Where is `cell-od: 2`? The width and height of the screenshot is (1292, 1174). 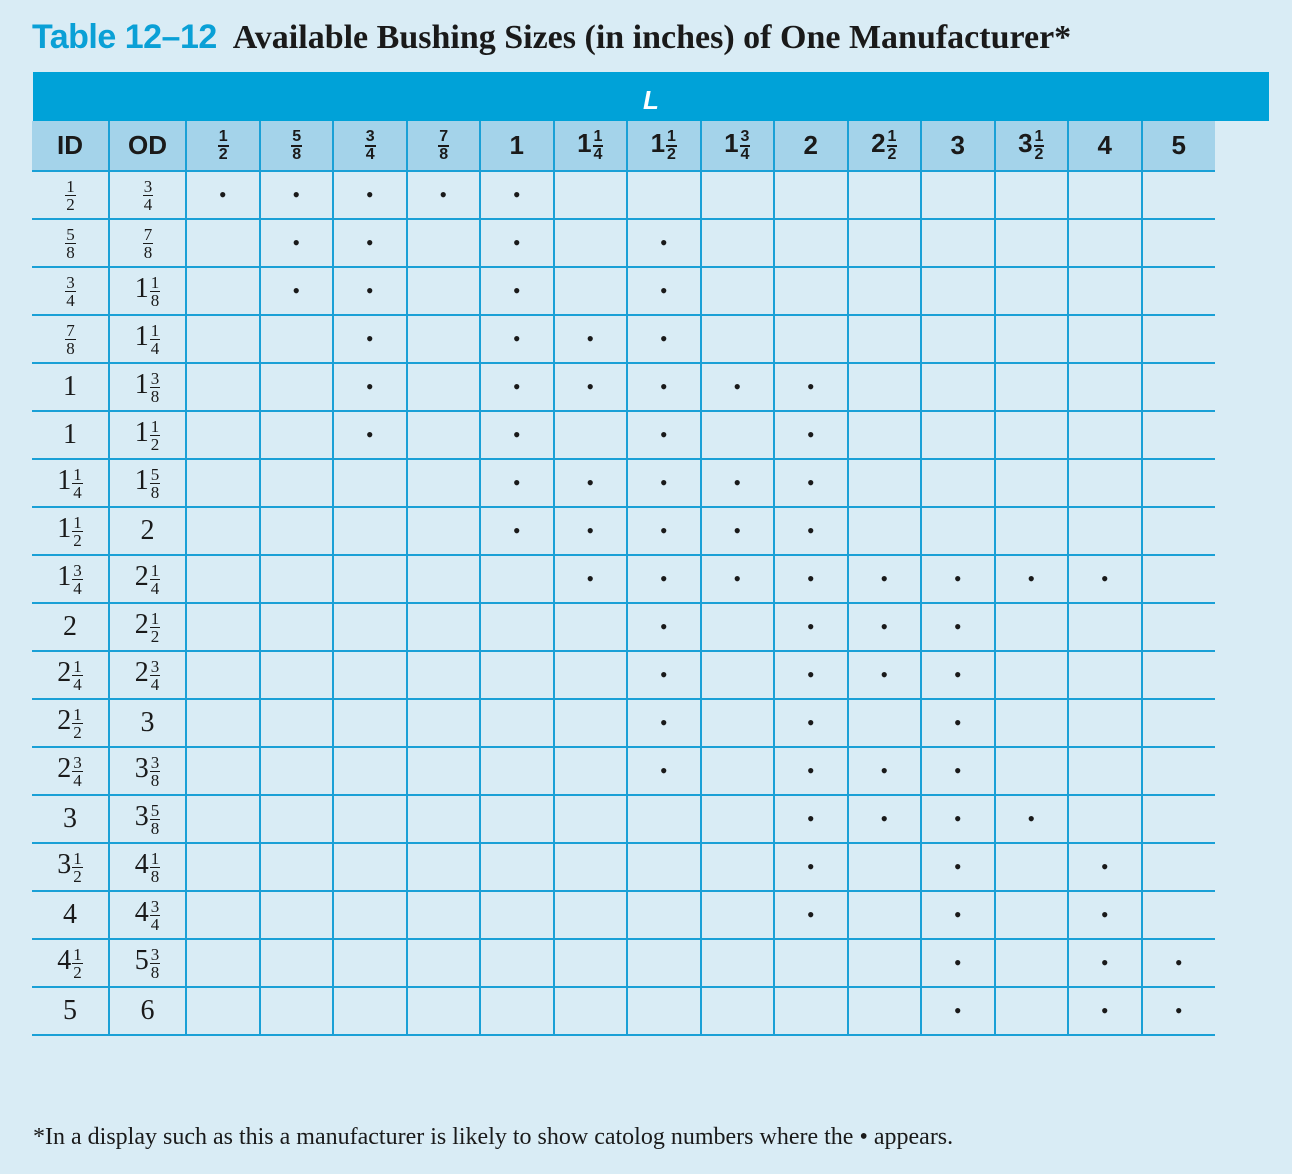
cell-od: 2 is located at coordinates (147, 531).